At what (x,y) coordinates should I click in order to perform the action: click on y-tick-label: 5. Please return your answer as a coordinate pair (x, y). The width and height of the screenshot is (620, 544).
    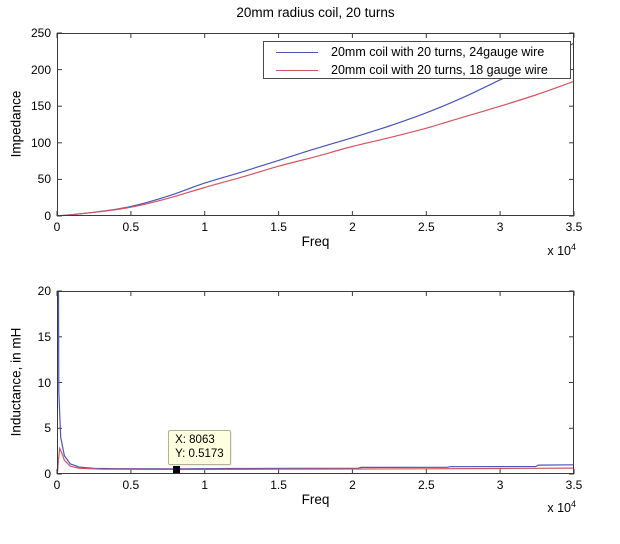
    Looking at the image, I should click on (47, 428).